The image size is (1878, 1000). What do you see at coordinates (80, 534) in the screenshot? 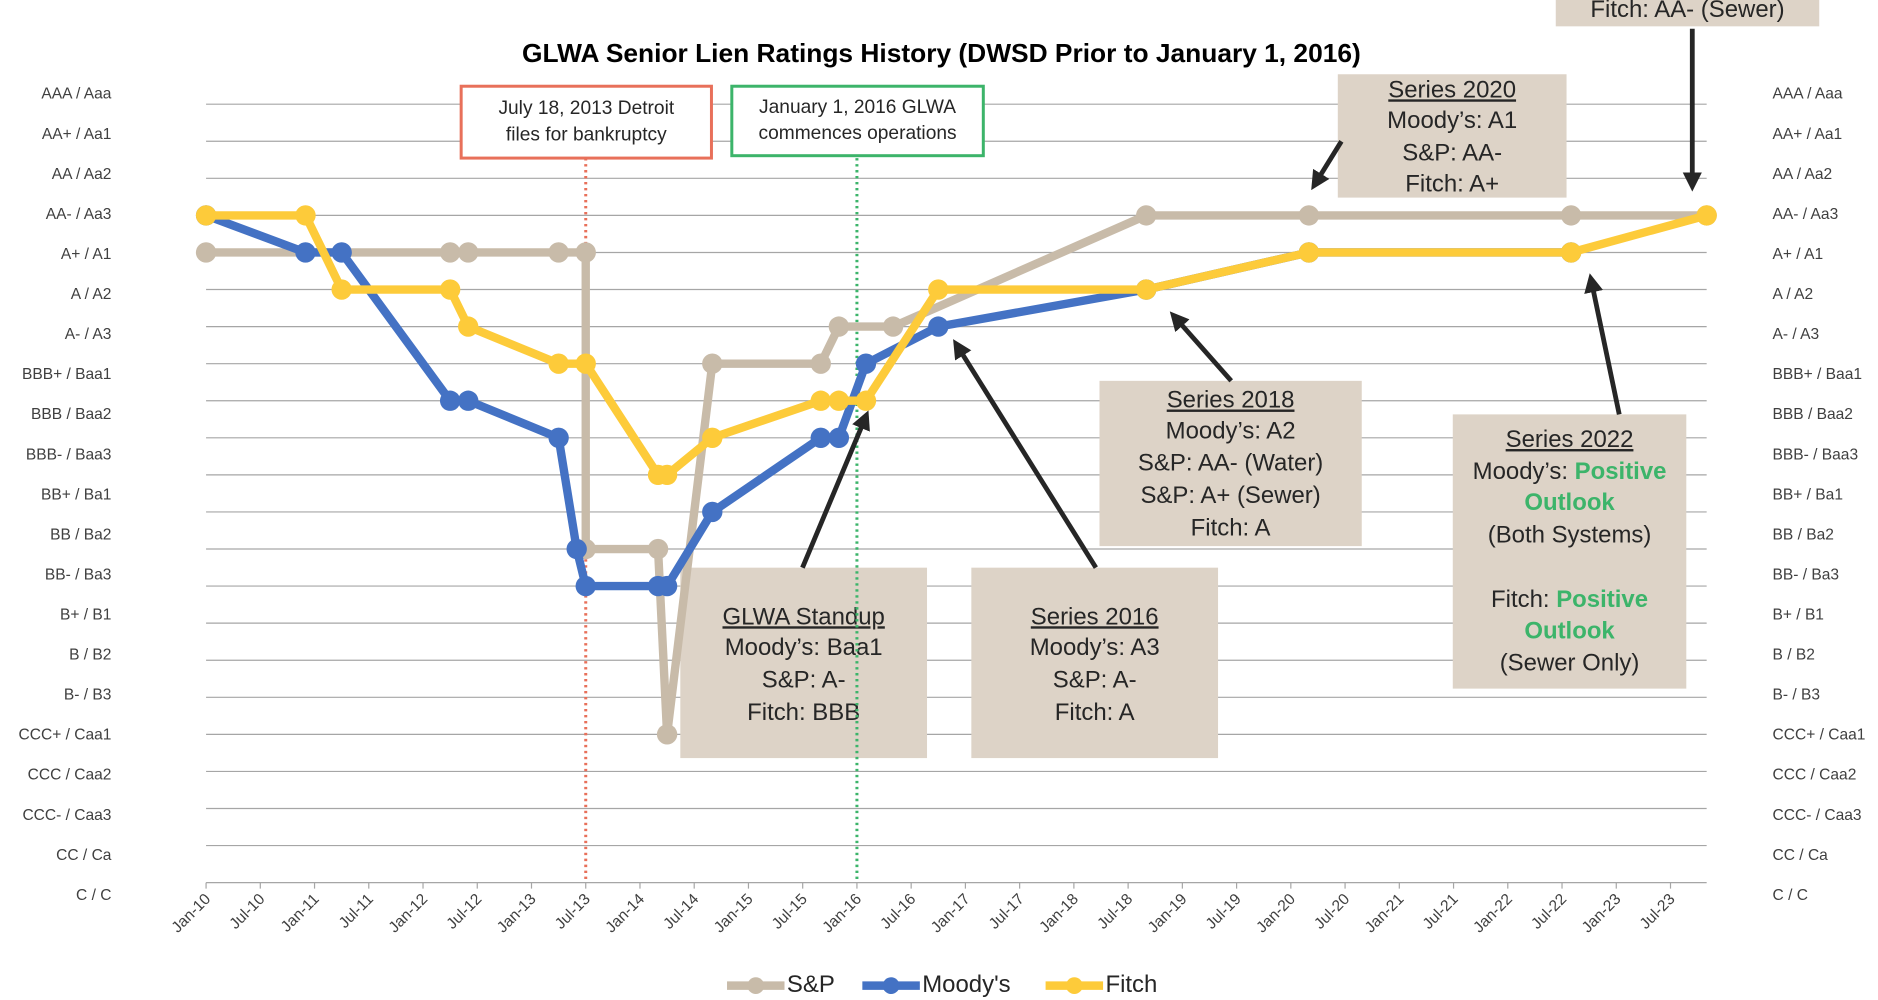
I see `y-tick-label: BB / Ba2` at bounding box center [80, 534].